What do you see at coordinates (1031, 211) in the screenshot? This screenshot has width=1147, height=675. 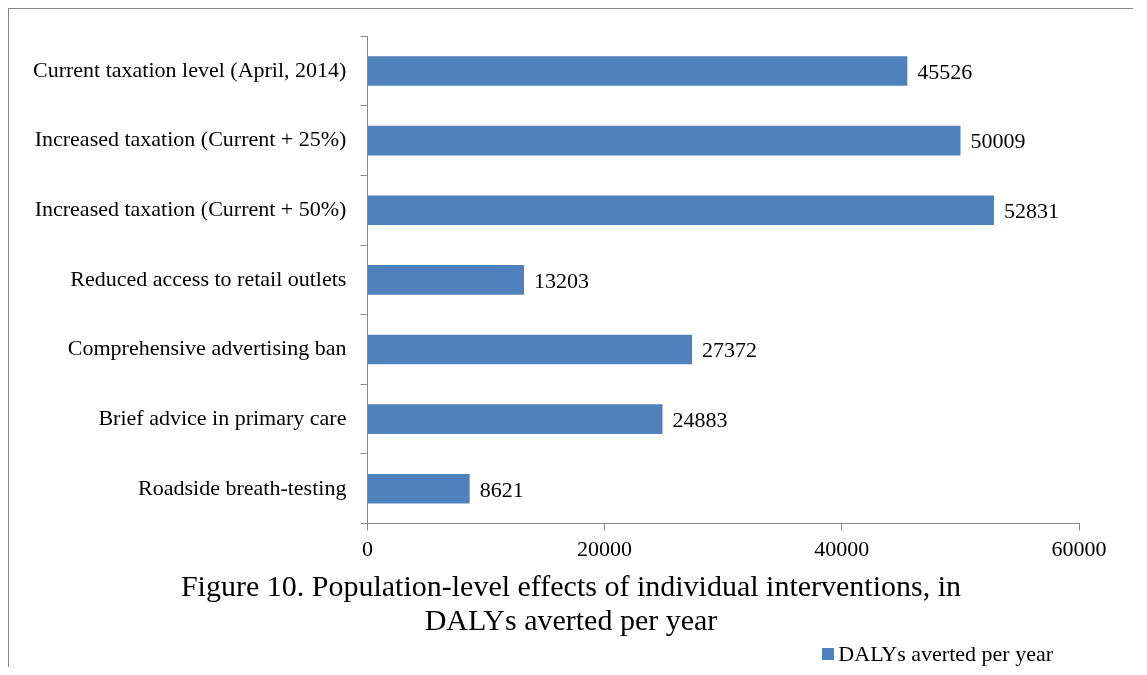 I see `data-label: 52831` at bounding box center [1031, 211].